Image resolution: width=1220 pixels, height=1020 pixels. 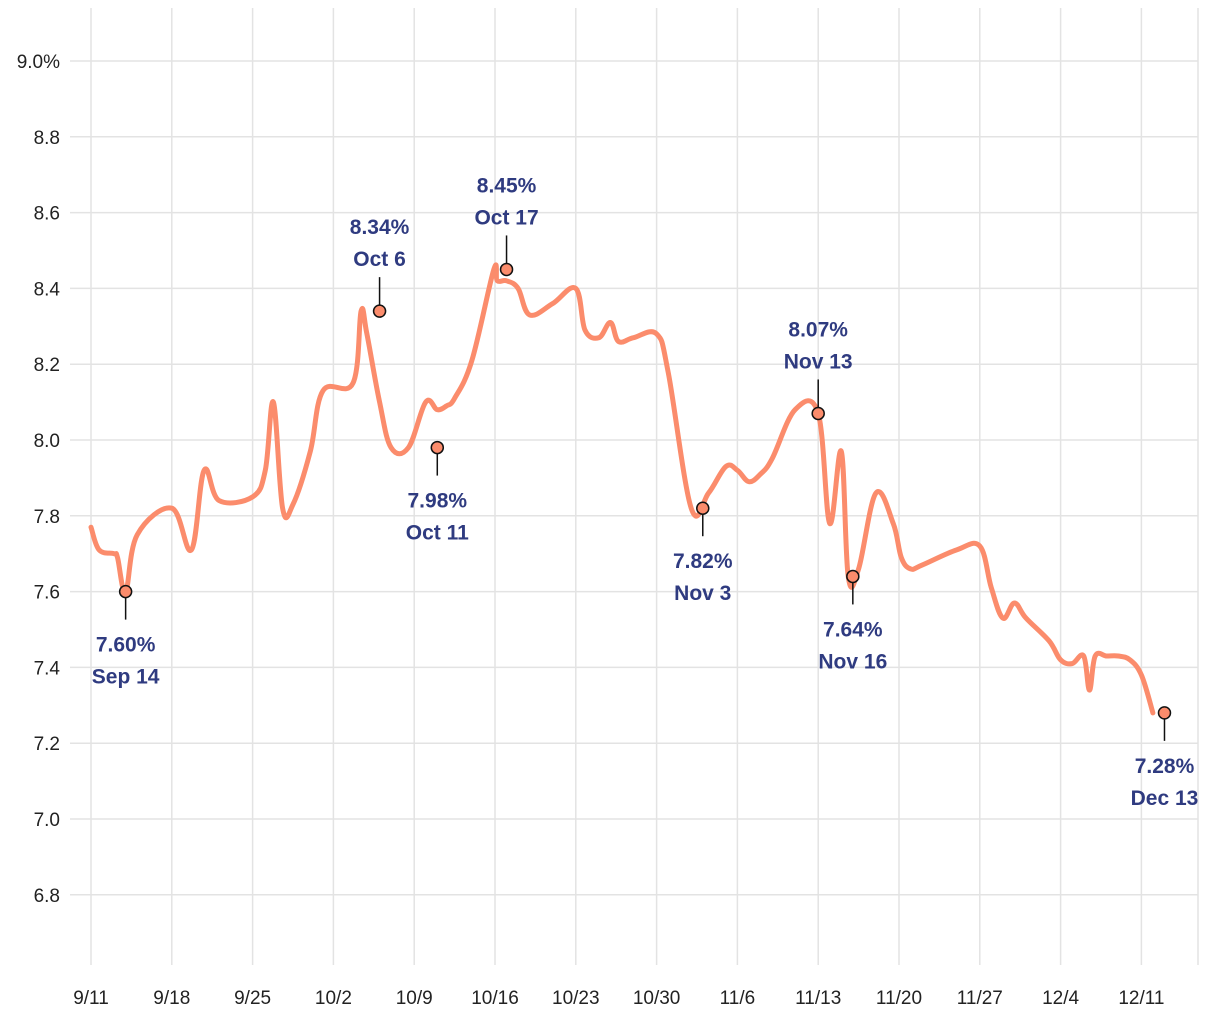 I want to click on annotation-value-label: 7.60%, so click(x=126, y=645).